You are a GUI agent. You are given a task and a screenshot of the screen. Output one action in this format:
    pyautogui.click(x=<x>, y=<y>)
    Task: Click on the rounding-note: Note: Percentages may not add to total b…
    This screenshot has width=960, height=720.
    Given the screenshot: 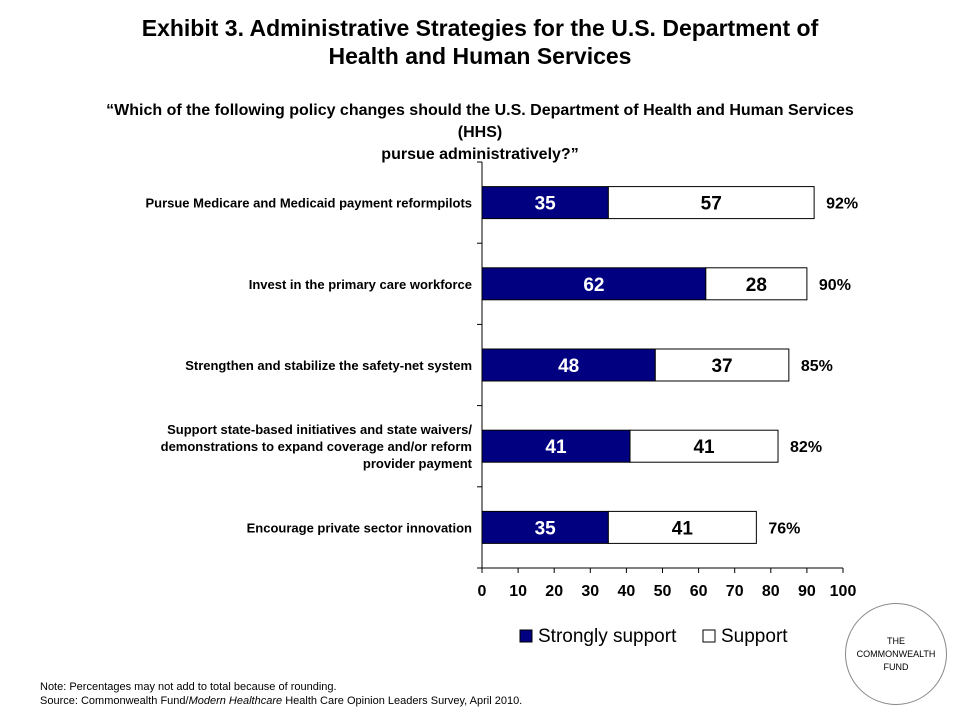 What is the action you would take?
    pyautogui.click(x=188, y=687)
    